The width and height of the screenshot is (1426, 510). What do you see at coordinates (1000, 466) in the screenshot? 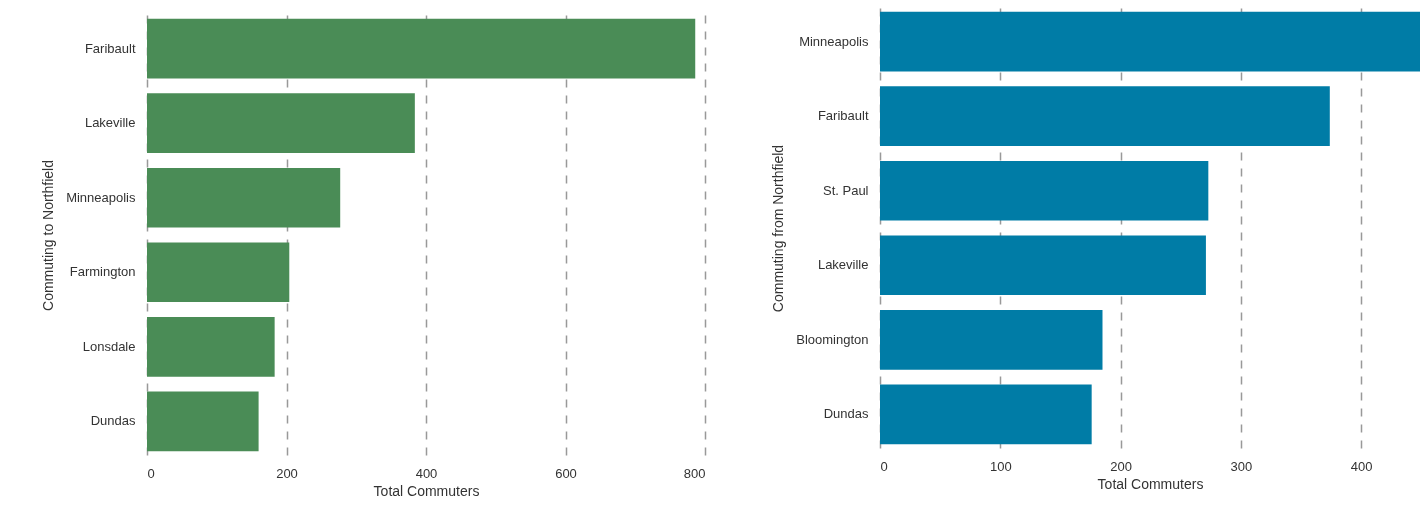
I see `x-tick-label: 100` at bounding box center [1000, 466].